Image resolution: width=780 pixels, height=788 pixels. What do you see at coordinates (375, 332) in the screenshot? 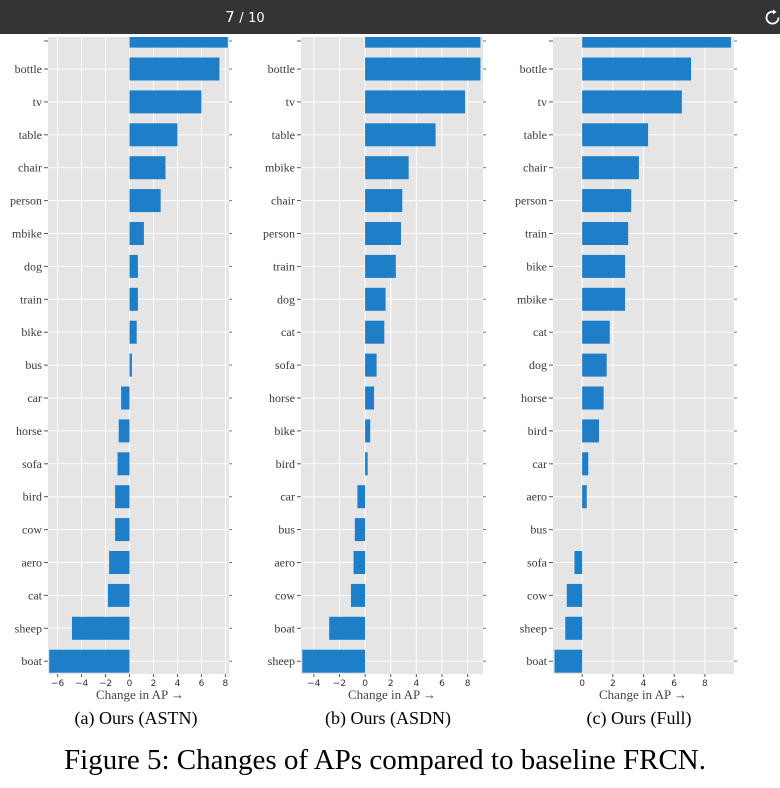
I see `bar-cat` at bounding box center [375, 332].